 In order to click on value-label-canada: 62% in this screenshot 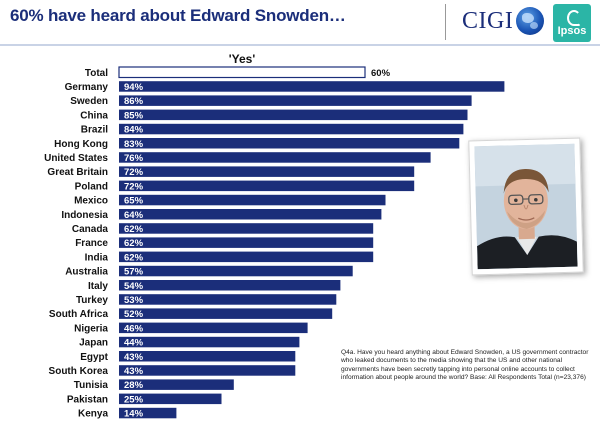, I will do `click(134, 229)`.